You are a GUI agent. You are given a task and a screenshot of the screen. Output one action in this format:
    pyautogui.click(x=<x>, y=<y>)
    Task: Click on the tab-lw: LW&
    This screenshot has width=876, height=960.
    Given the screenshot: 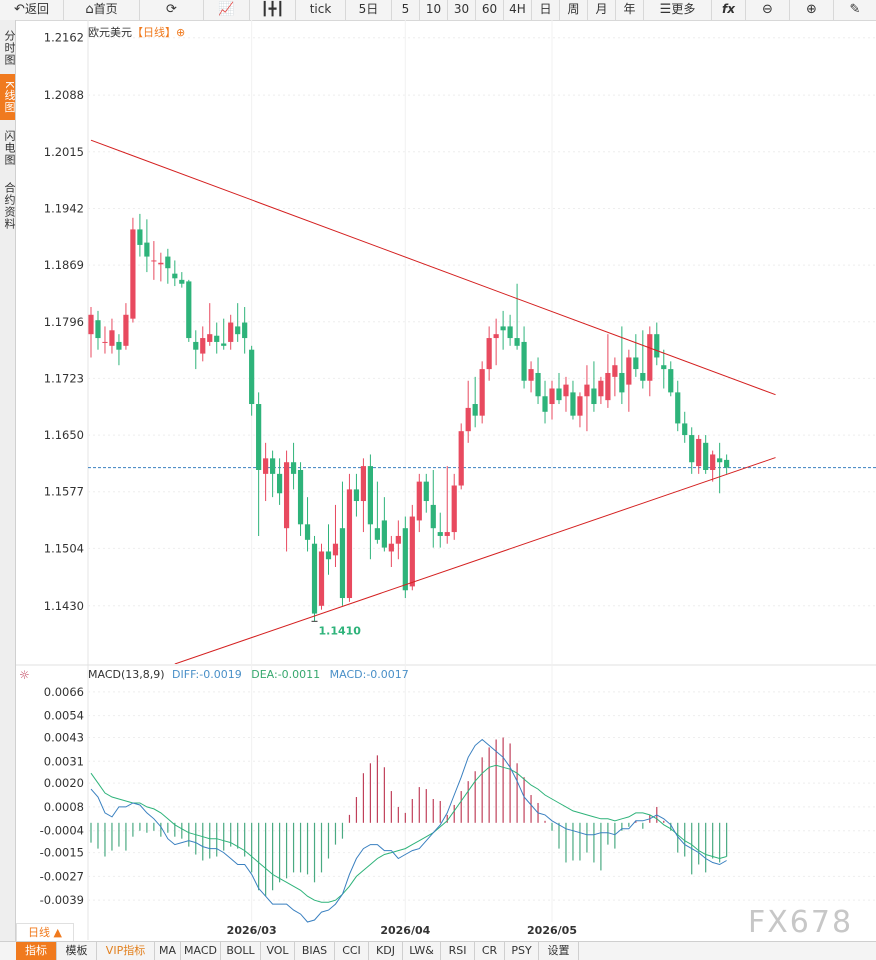 What is the action you would take?
    pyautogui.click(x=422, y=951)
    